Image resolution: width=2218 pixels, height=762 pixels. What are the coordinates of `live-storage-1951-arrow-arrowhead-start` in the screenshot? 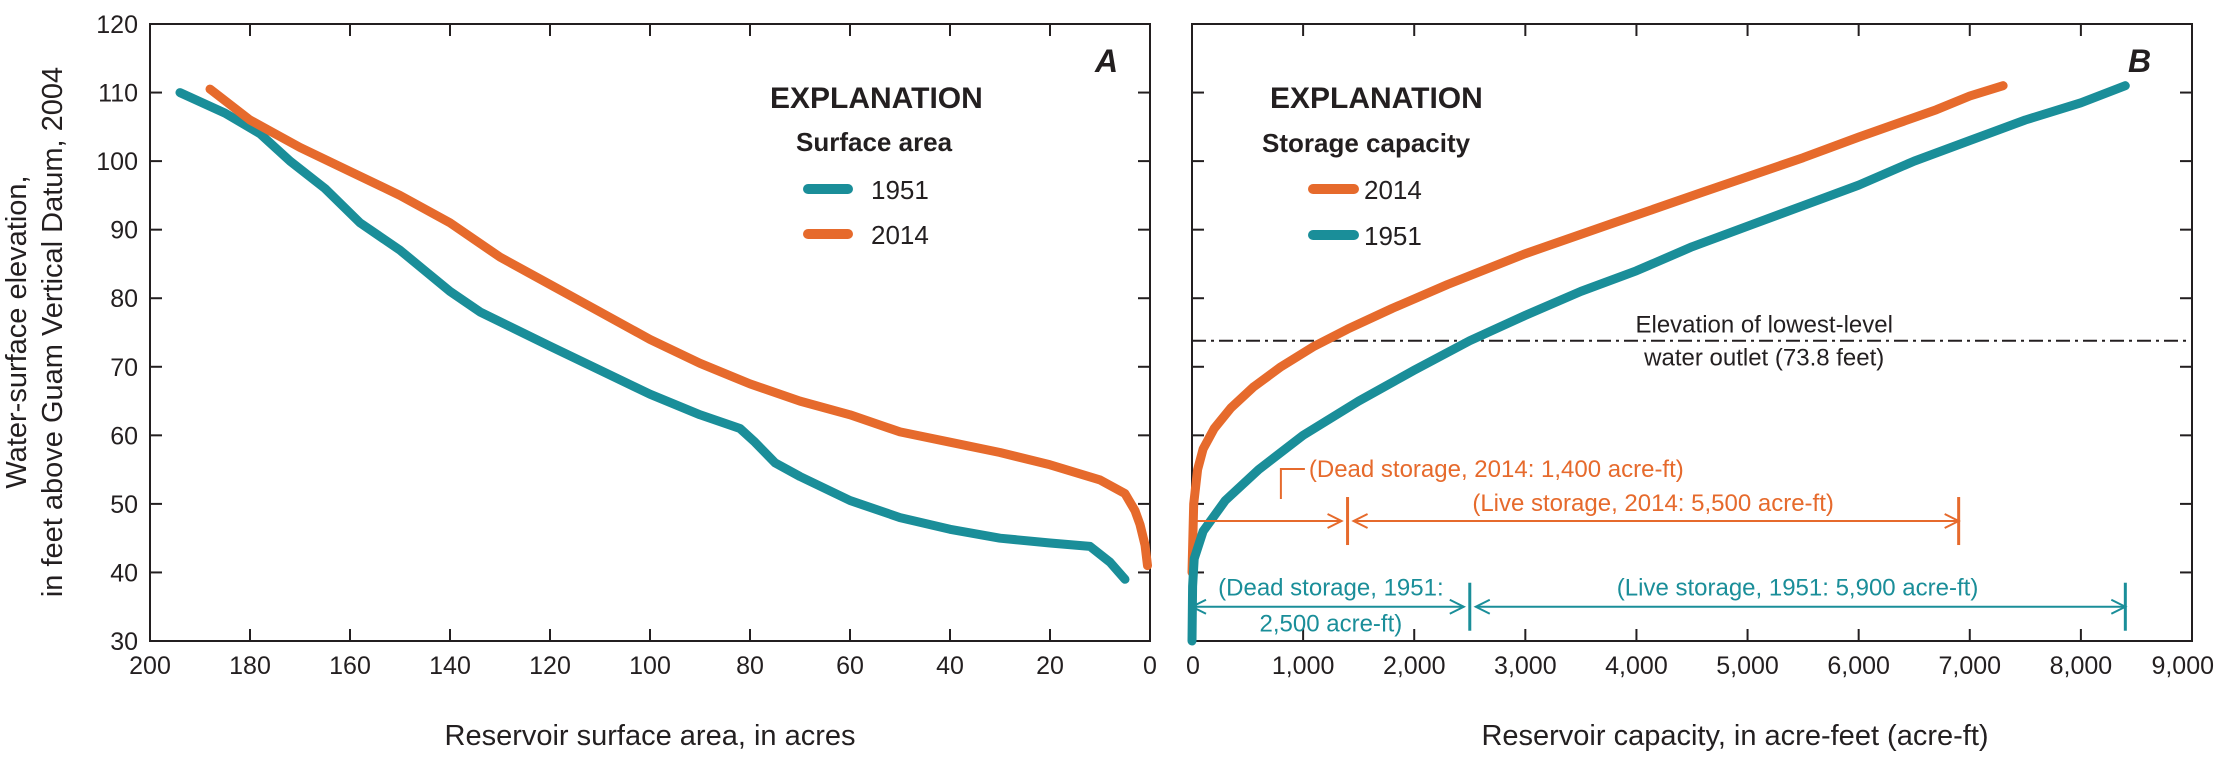 It's located at (1482, 606).